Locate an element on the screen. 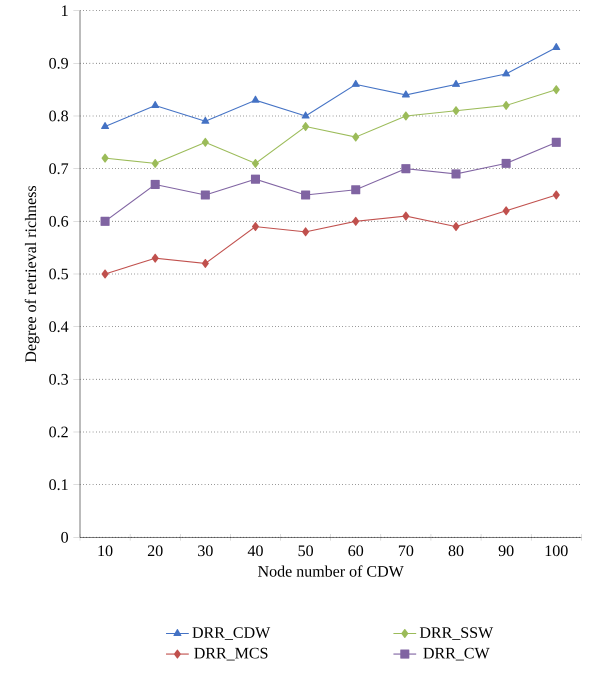 The height and width of the screenshot is (684, 597). y-tick-label: 0.1 is located at coordinates (58, 484).